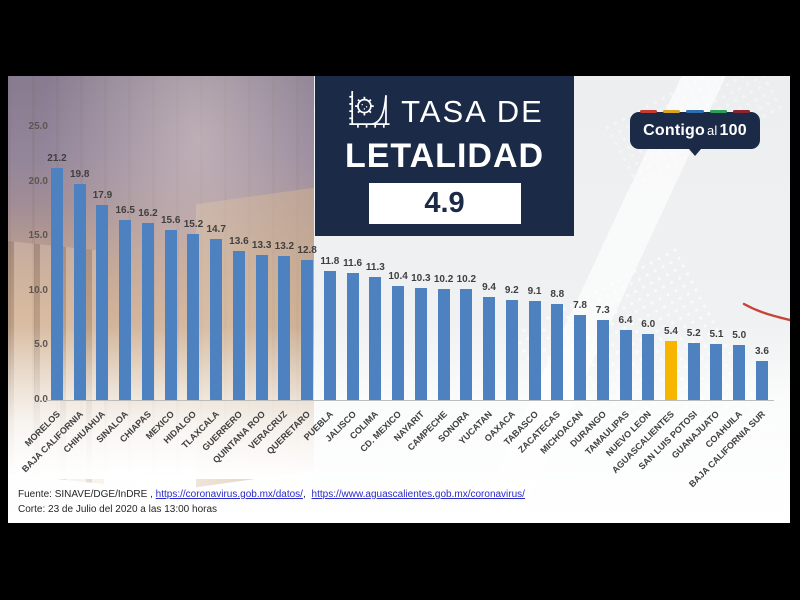 The width and height of the screenshot is (800, 600). I want to click on bar-value-label: 15.6, so click(170, 220).